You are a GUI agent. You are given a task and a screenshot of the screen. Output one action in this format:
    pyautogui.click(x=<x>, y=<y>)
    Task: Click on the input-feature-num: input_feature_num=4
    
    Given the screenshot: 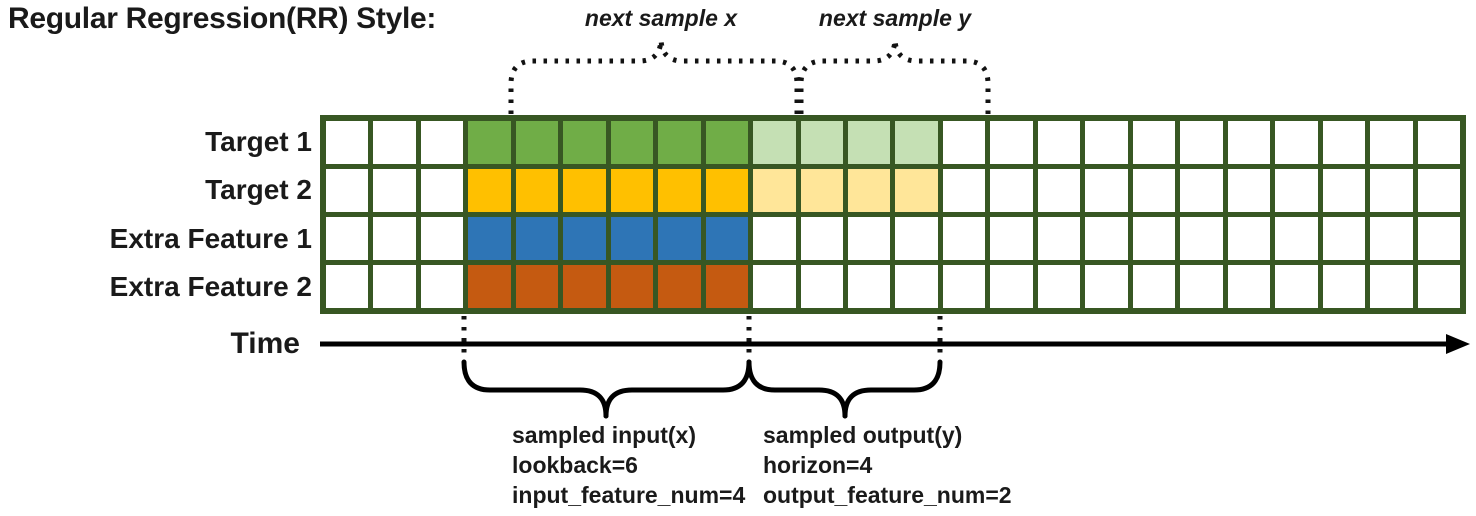 What is the action you would take?
    pyautogui.click(x=629, y=495)
    